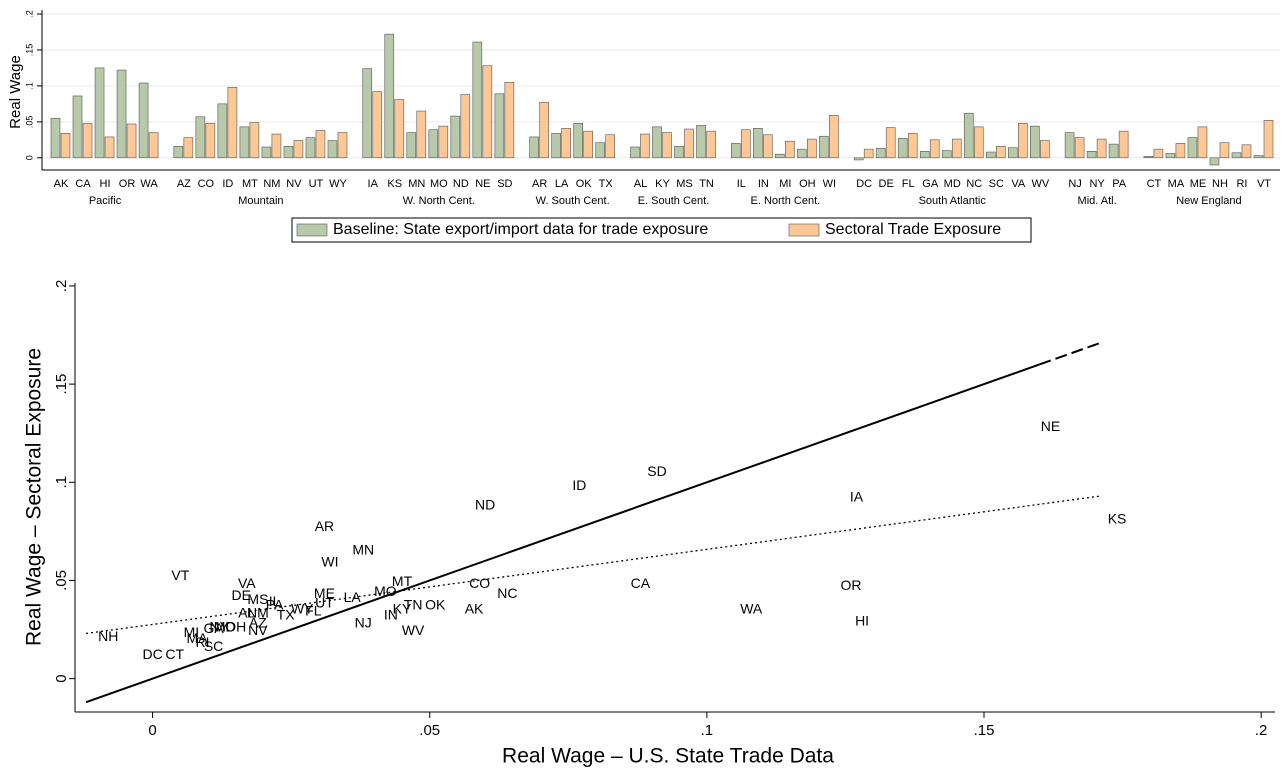  What do you see at coordinates (656, 471) in the screenshot?
I see `point-label: SD` at bounding box center [656, 471].